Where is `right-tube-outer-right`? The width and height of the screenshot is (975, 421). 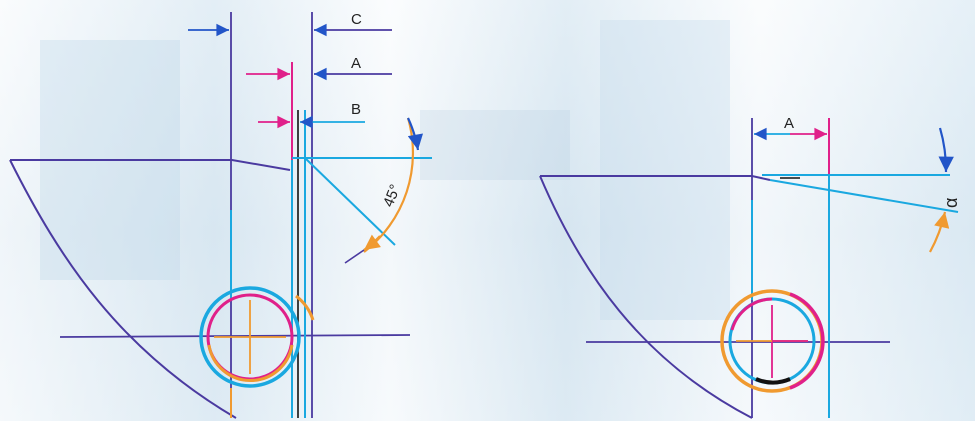 right-tube-outer-right is located at coordinates (807, 341).